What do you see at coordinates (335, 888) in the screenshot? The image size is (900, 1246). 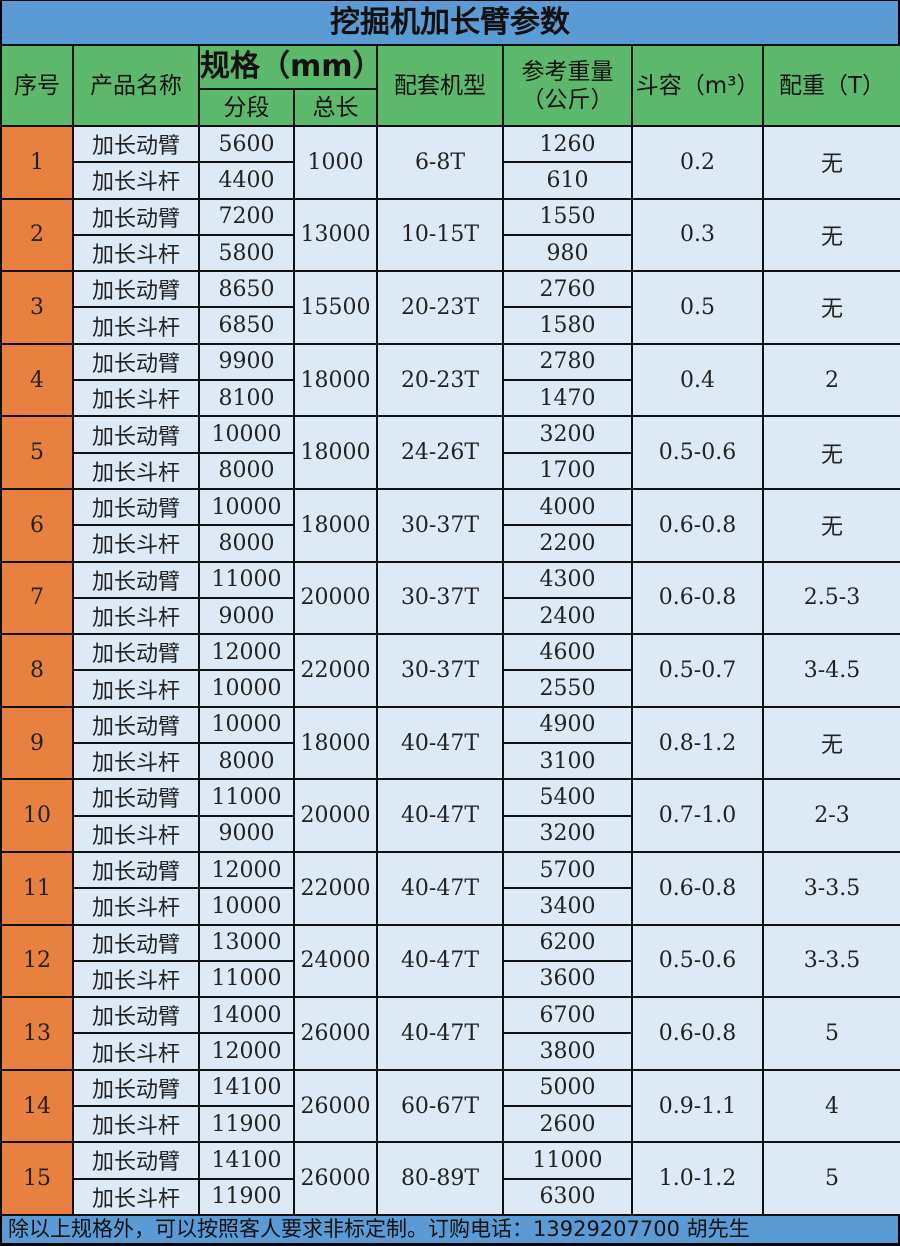 I see `total-length: 22000` at bounding box center [335, 888].